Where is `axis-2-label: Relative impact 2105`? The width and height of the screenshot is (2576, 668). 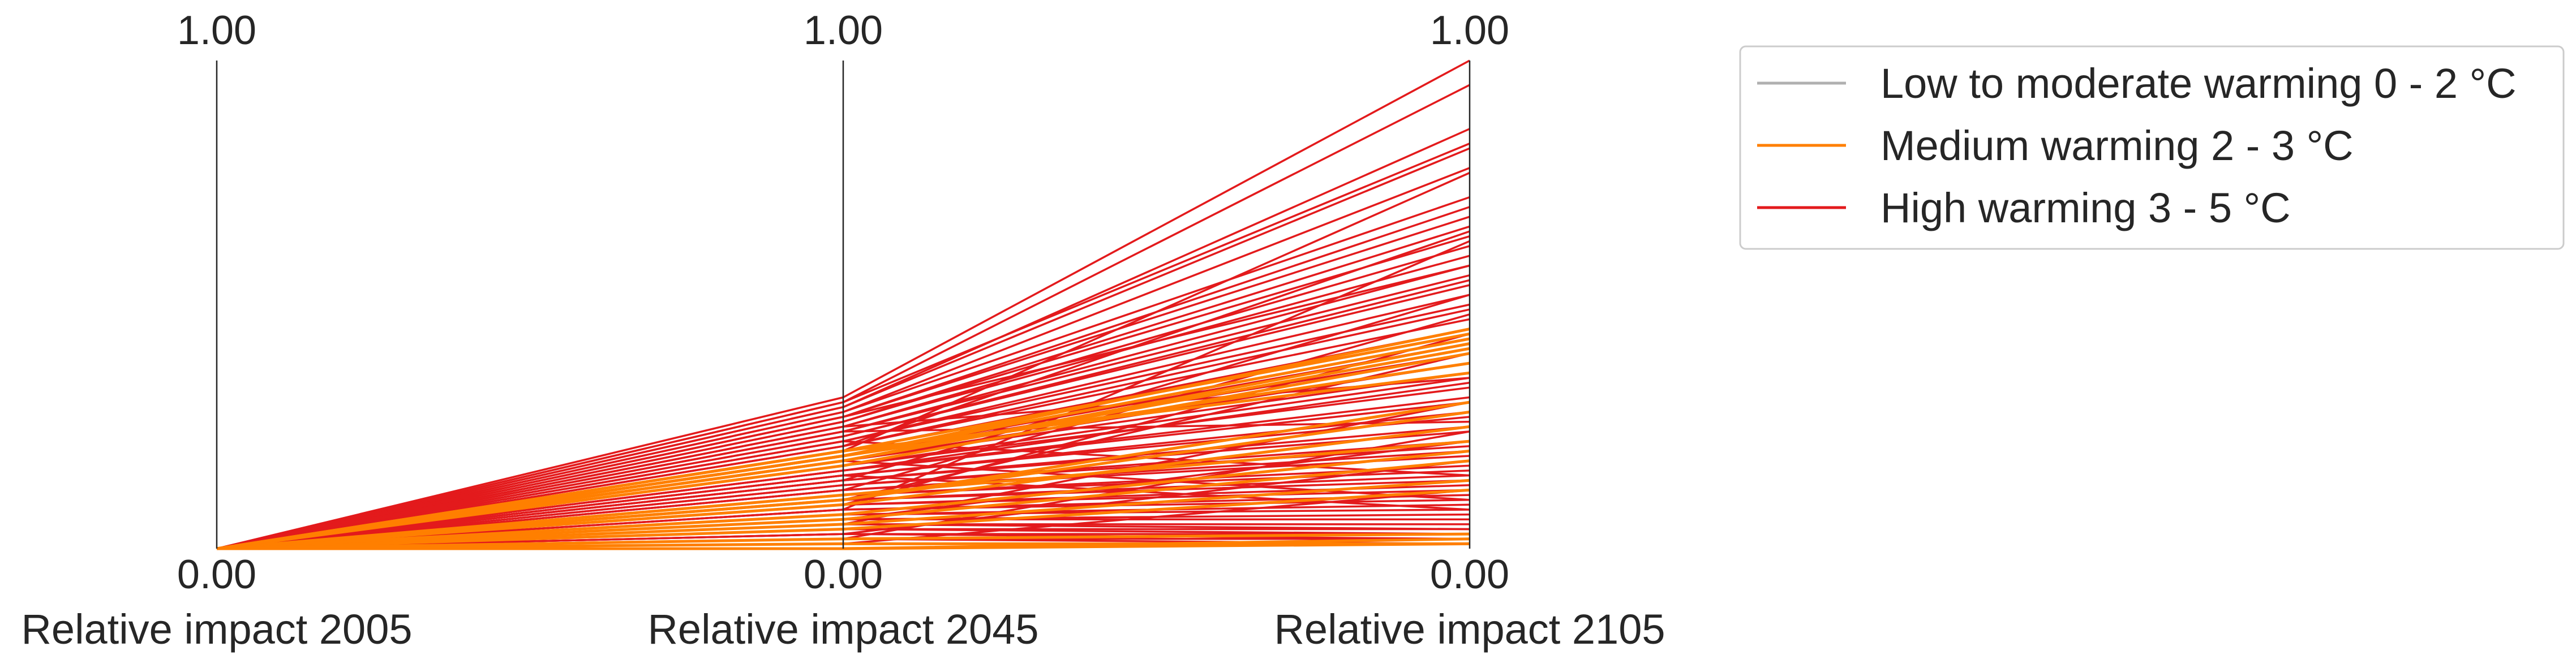 axis-2-label: Relative impact 2105 is located at coordinates (1469, 630).